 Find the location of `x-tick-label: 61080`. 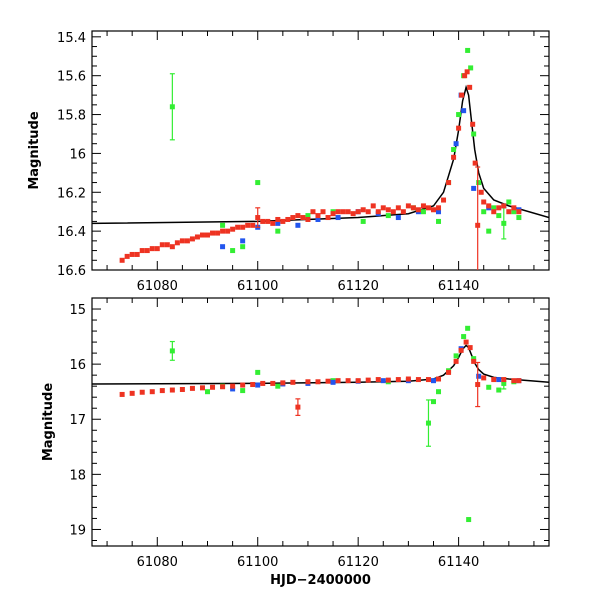

x-tick-label: 61080 is located at coordinates (157, 286).